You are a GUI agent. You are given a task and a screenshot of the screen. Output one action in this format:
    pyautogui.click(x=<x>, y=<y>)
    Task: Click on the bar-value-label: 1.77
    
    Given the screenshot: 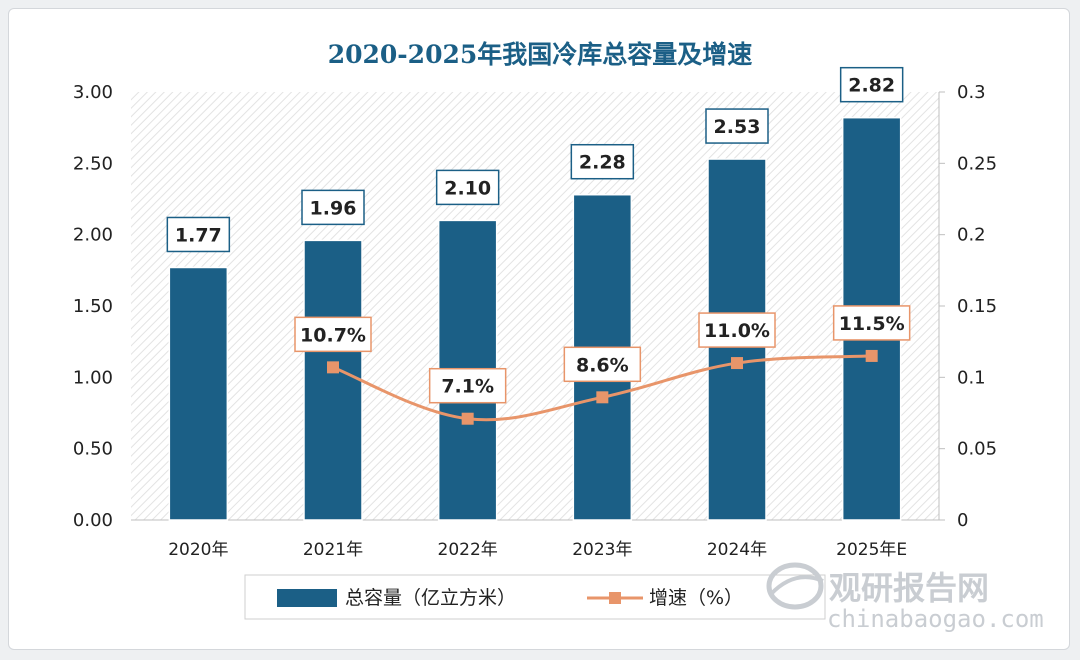 What is the action you would take?
    pyautogui.click(x=198, y=235)
    